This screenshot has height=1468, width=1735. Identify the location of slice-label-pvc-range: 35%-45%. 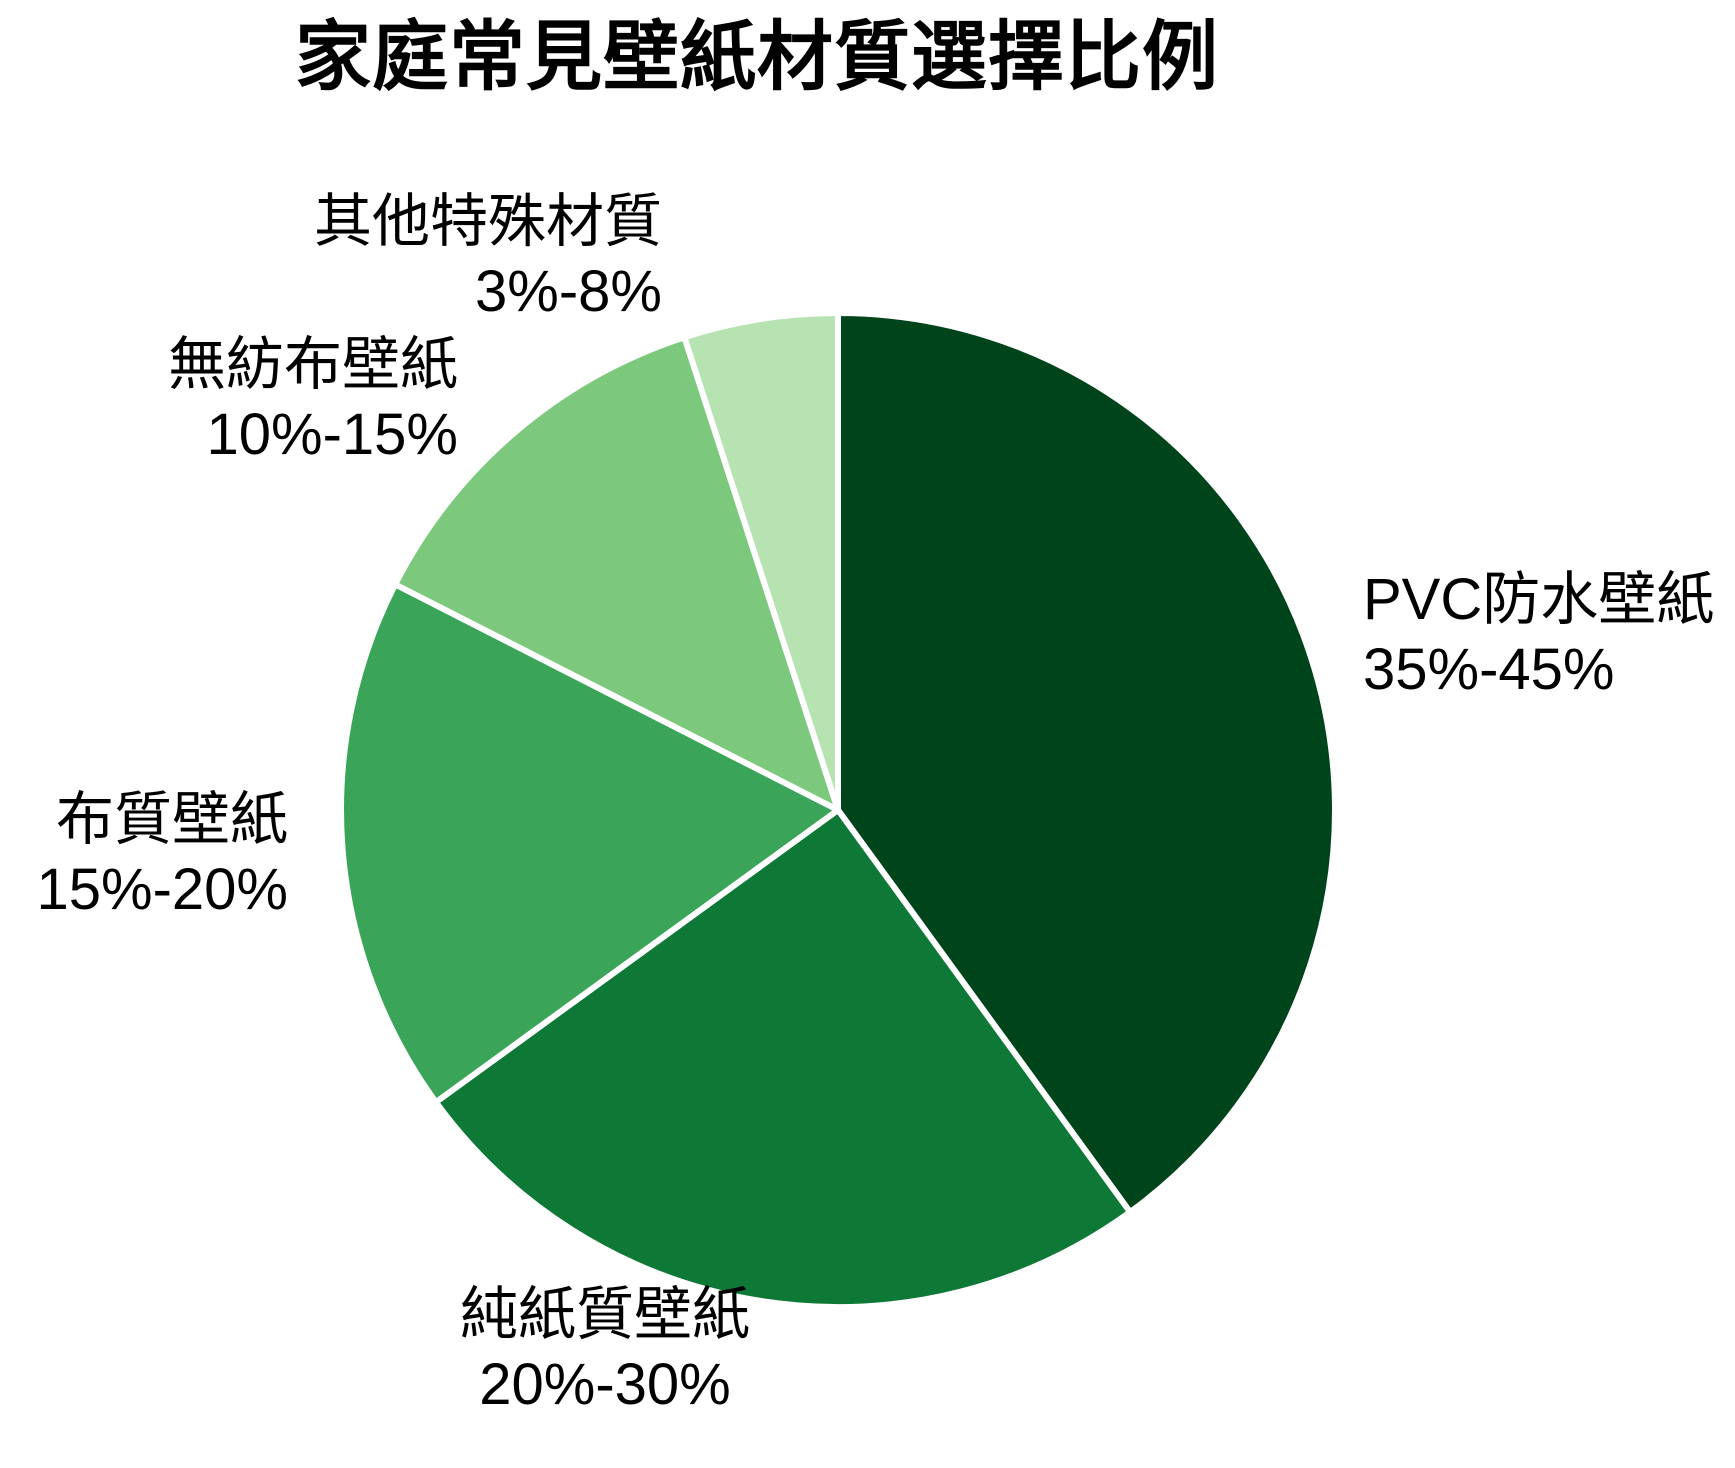
(1489, 669).